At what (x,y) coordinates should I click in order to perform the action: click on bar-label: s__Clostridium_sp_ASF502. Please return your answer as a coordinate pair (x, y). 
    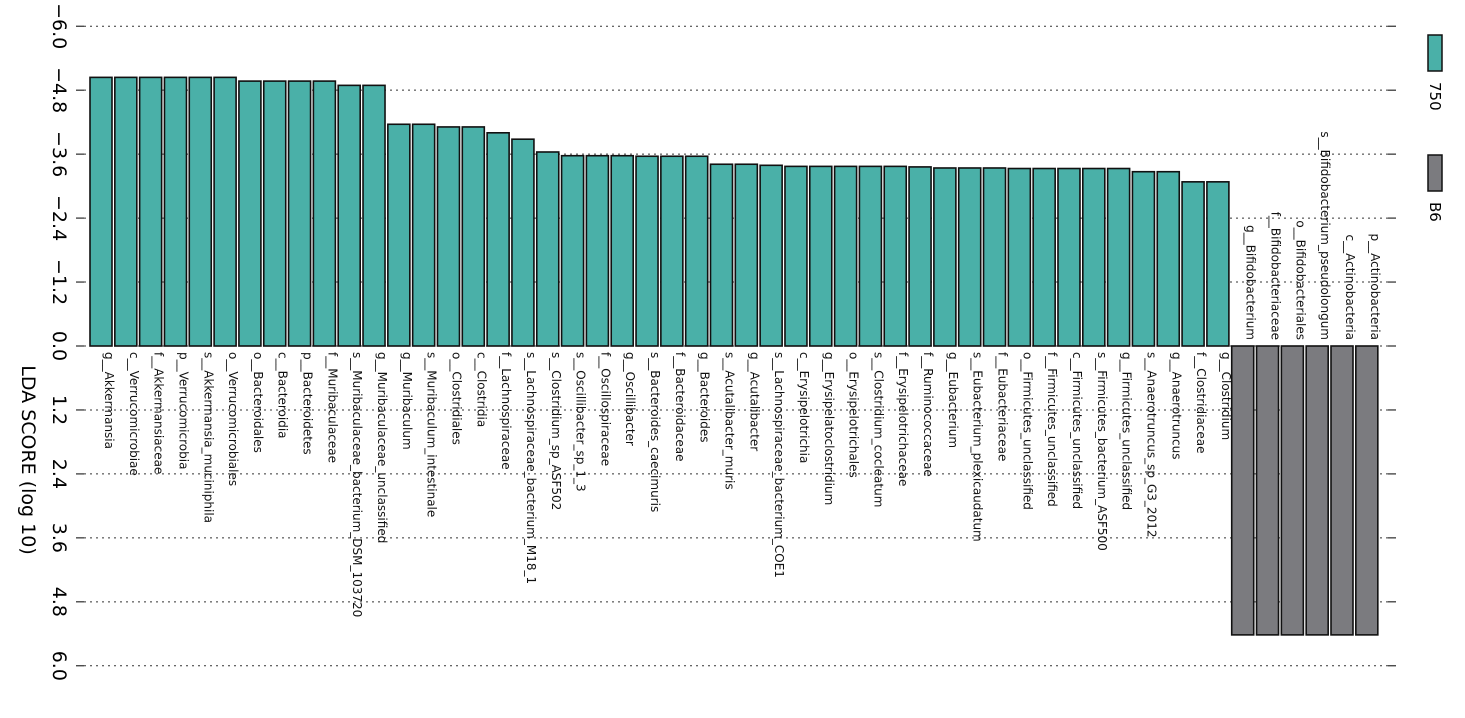
    Looking at the image, I should click on (556, 431).